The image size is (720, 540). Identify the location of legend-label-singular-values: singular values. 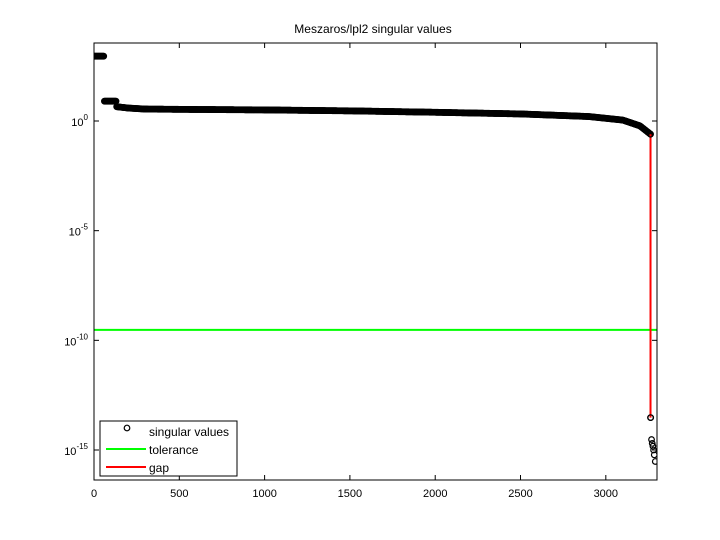
(189, 432).